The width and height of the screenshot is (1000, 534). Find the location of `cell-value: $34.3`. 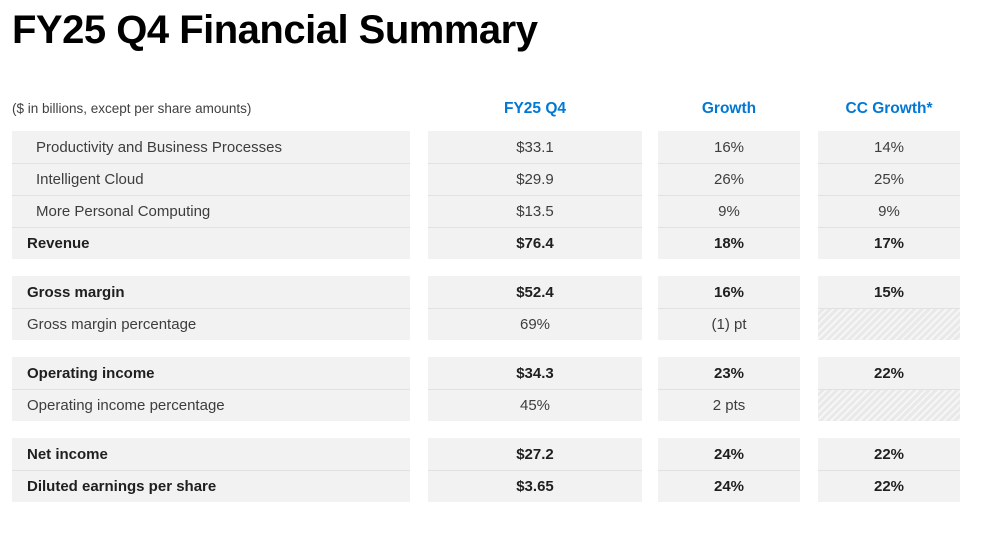

cell-value: $34.3 is located at coordinates (535, 373).